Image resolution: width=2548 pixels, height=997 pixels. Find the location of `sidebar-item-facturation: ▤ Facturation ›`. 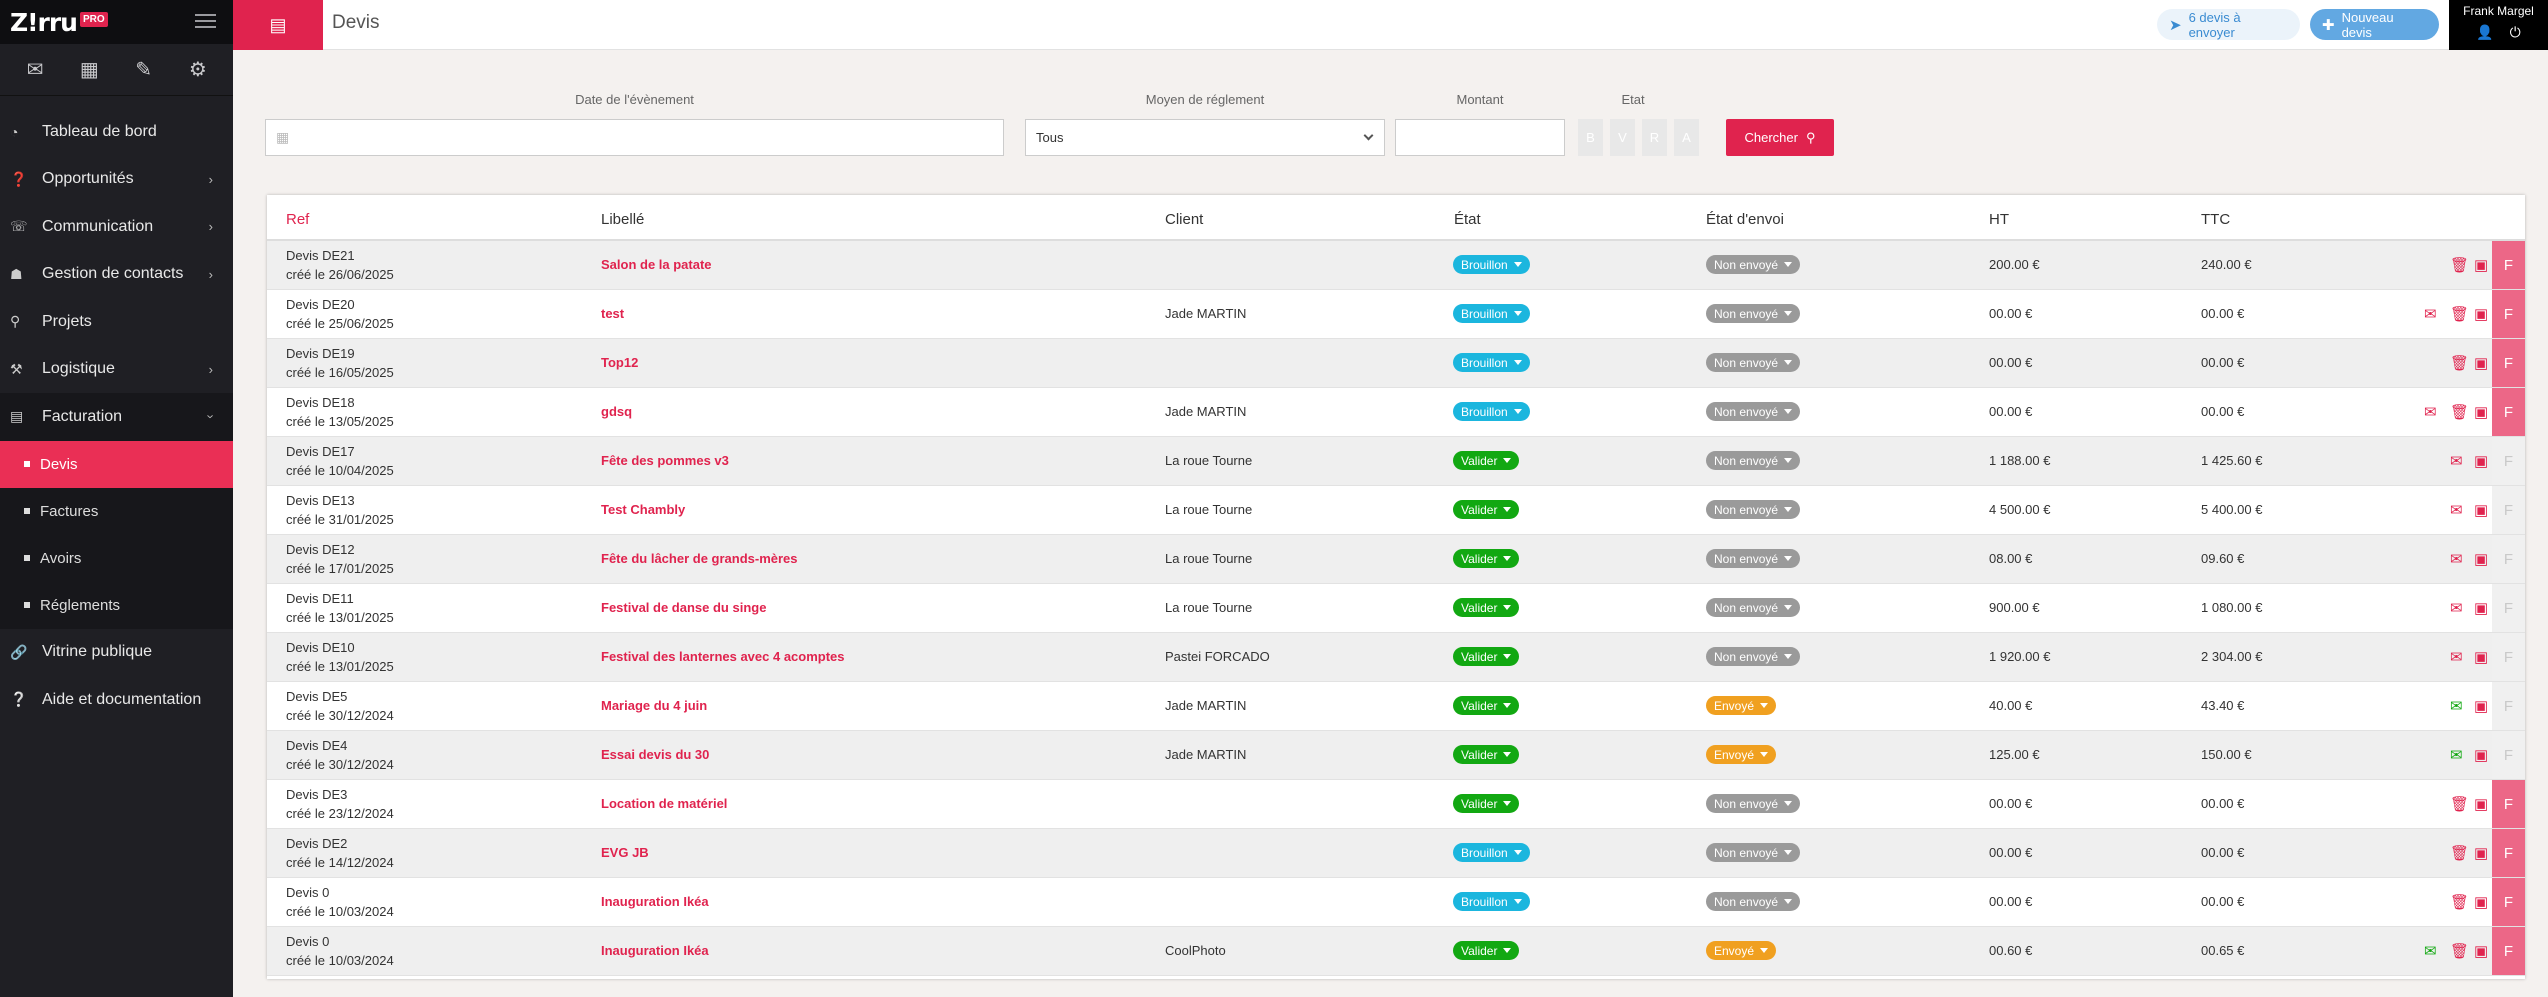

sidebar-item-facturation: ▤ Facturation › is located at coordinates (116, 417).